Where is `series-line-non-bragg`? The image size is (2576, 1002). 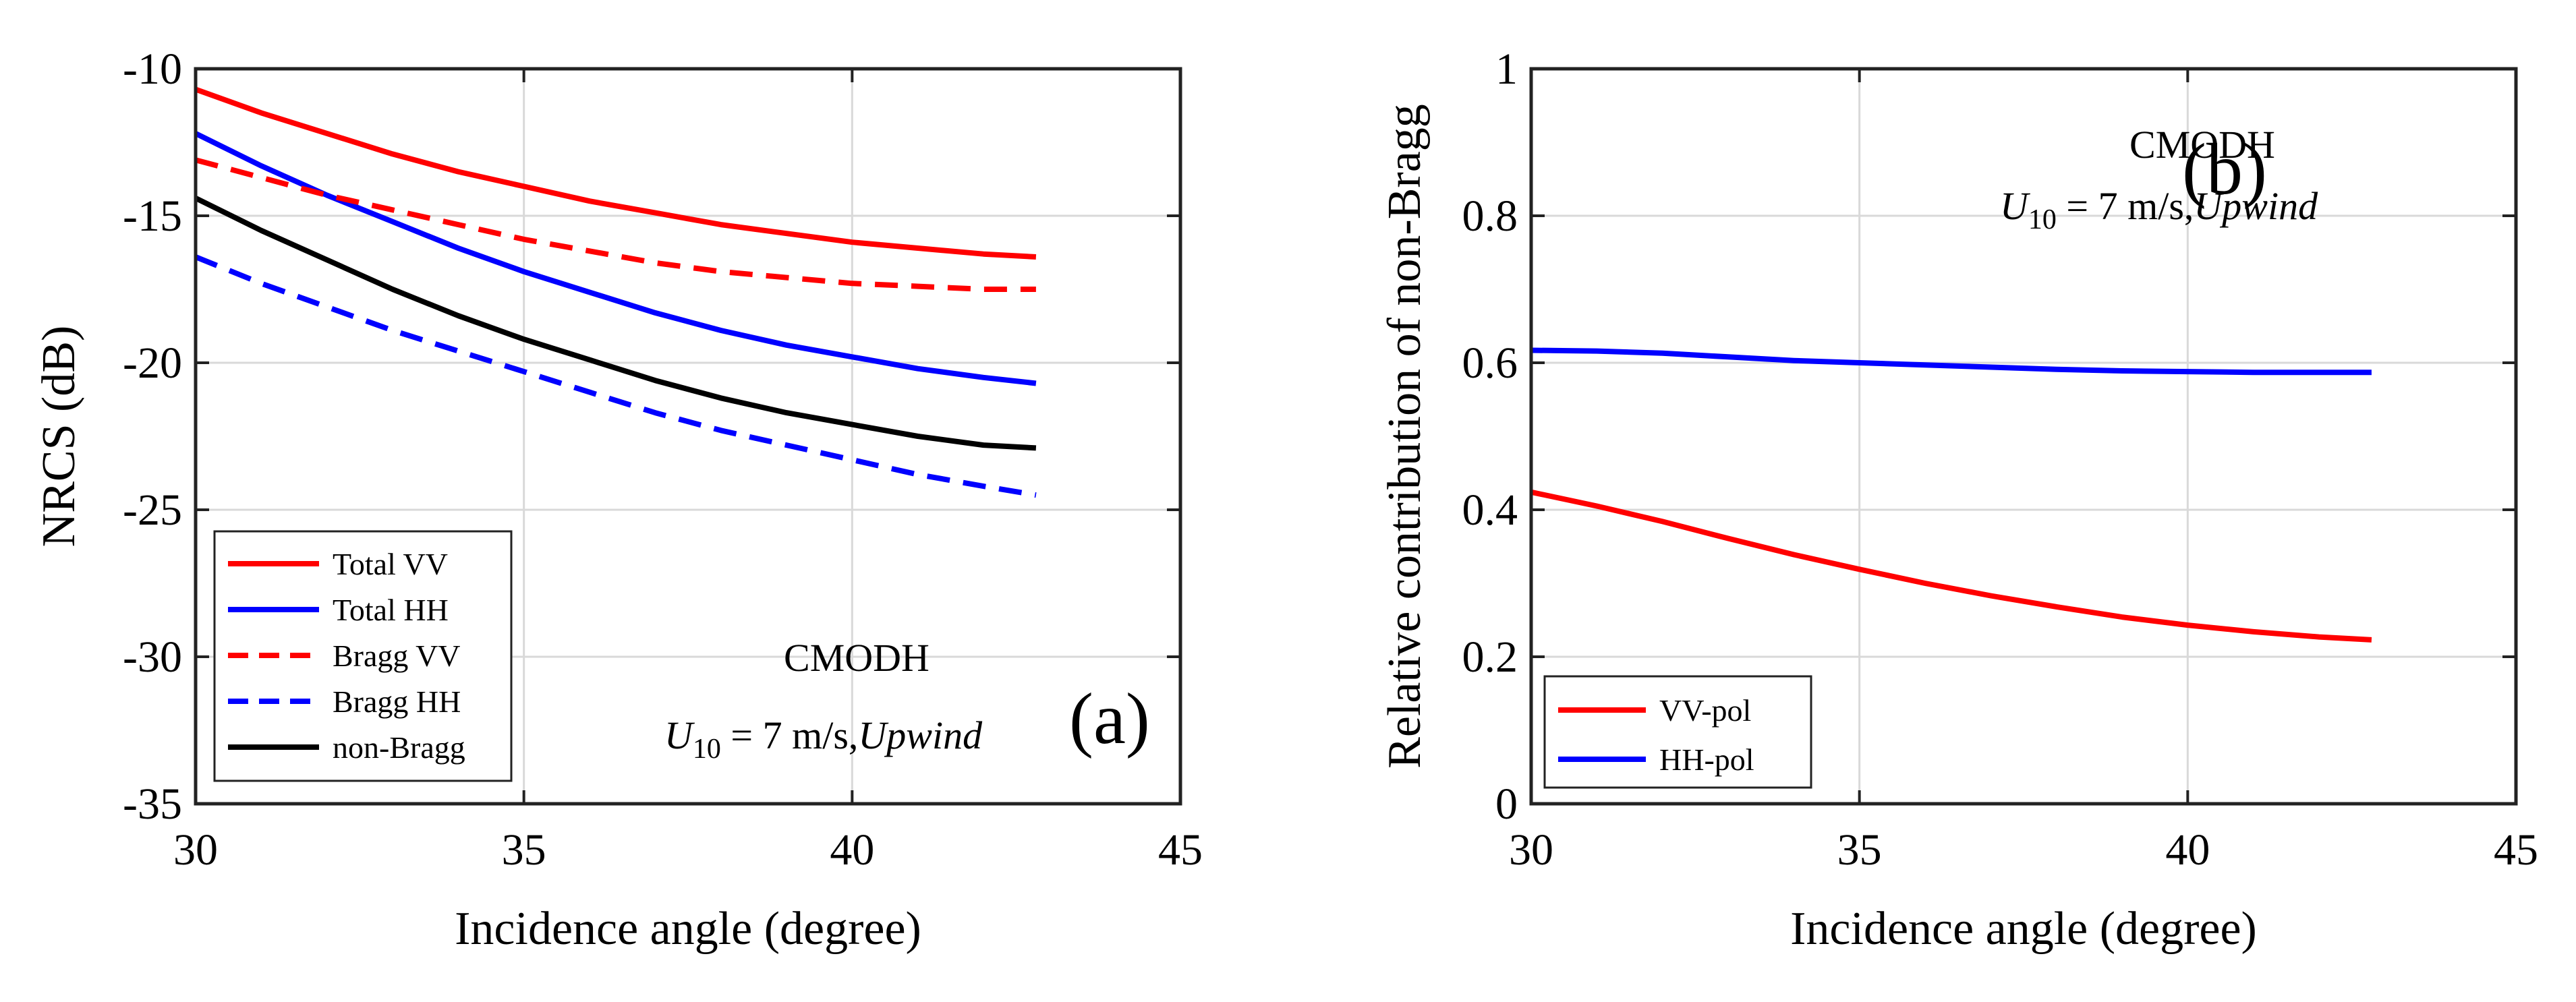
series-line-non-bragg is located at coordinates (615, 323).